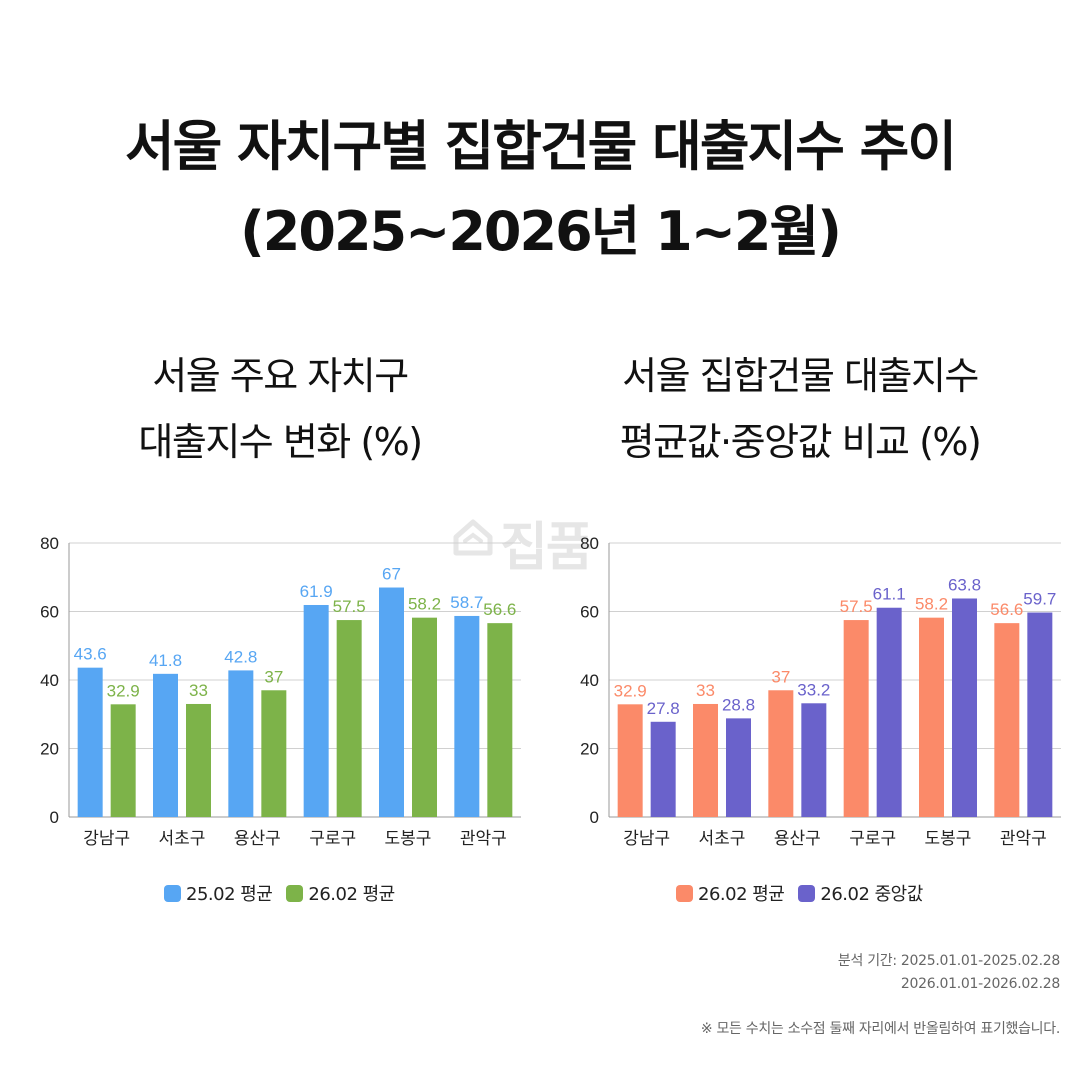 The width and height of the screenshot is (1080, 1080). Describe the element at coordinates (871, 894) in the screenshot. I see `legend-label: 26.02 중앙값` at that location.